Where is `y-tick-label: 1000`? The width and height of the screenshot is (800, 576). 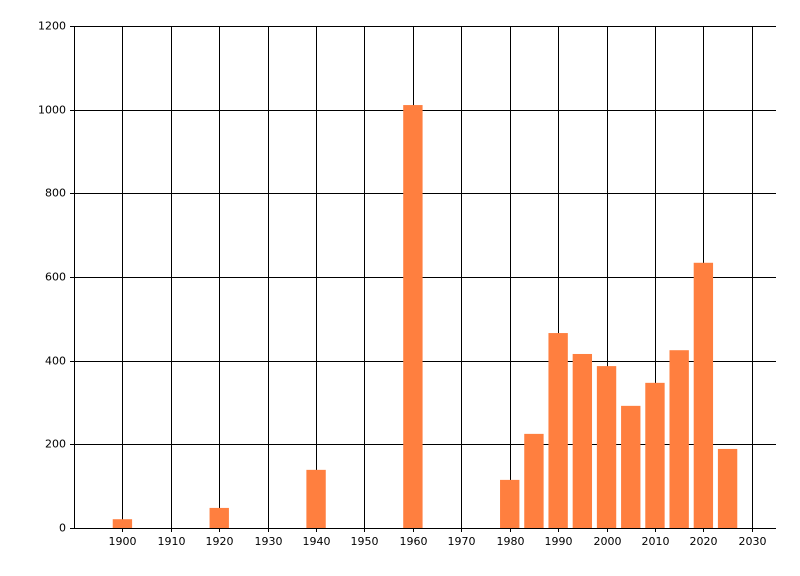 y-tick-label: 1000 is located at coordinates (52, 110).